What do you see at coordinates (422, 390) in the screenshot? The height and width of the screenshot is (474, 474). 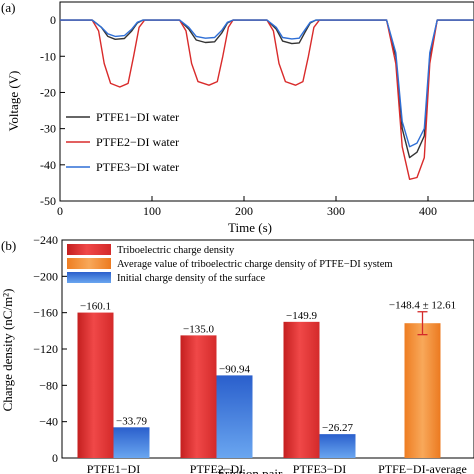 I see `bar-average-value-of-triboelectric-charge-density-of-ptfe-di-system-ptfe-di-average` at bounding box center [422, 390].